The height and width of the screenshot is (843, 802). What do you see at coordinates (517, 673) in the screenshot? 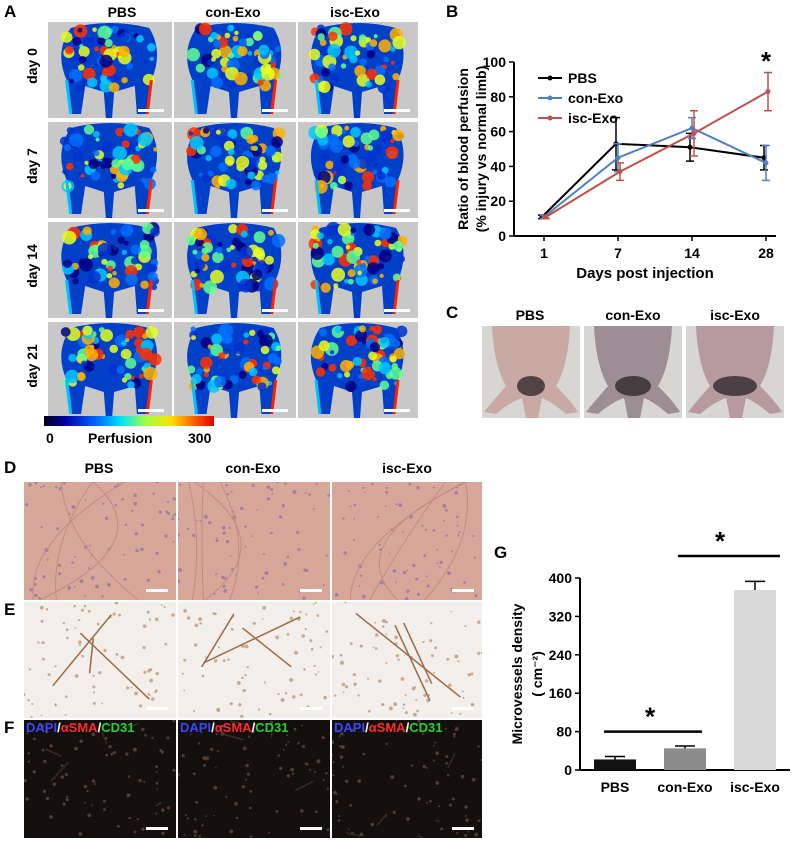
I see `g-y-axis-label: Microvessels density` at bounding box center [517, 673].